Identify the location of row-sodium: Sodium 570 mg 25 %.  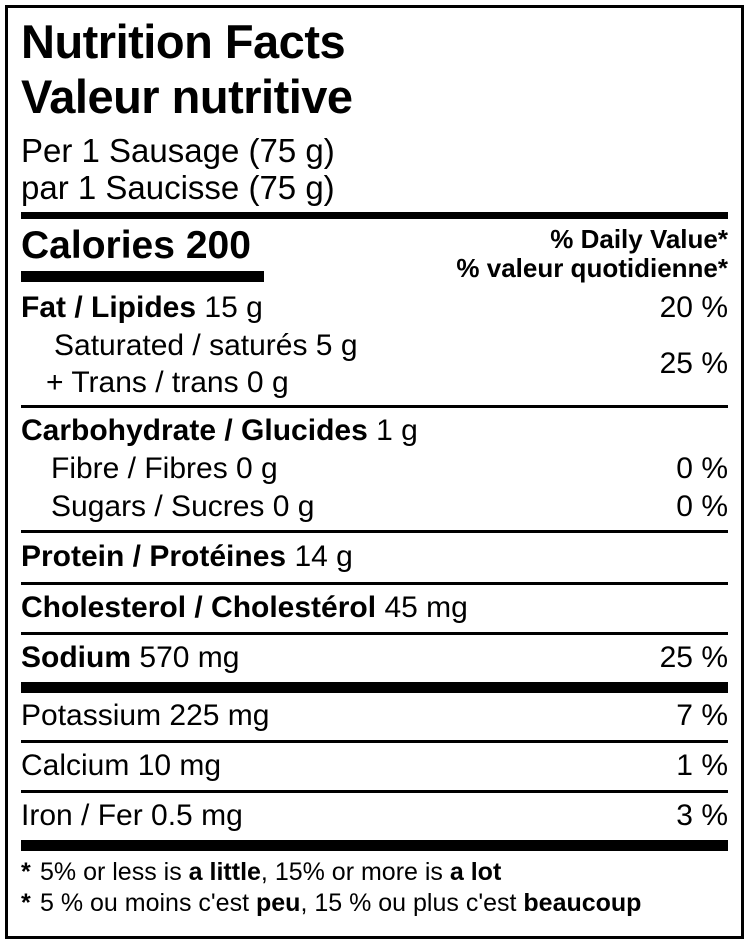
(374, 658).